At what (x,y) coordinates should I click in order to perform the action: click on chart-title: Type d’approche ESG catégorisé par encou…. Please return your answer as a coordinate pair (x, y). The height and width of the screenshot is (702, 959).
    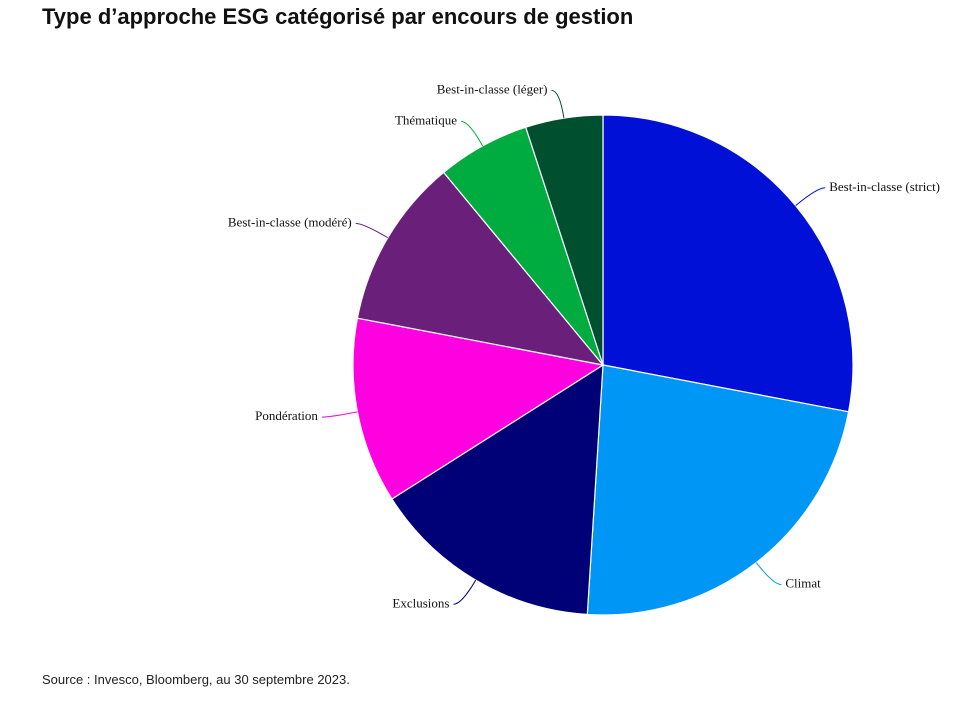
    Looking at the image, I should click on (337, 16).